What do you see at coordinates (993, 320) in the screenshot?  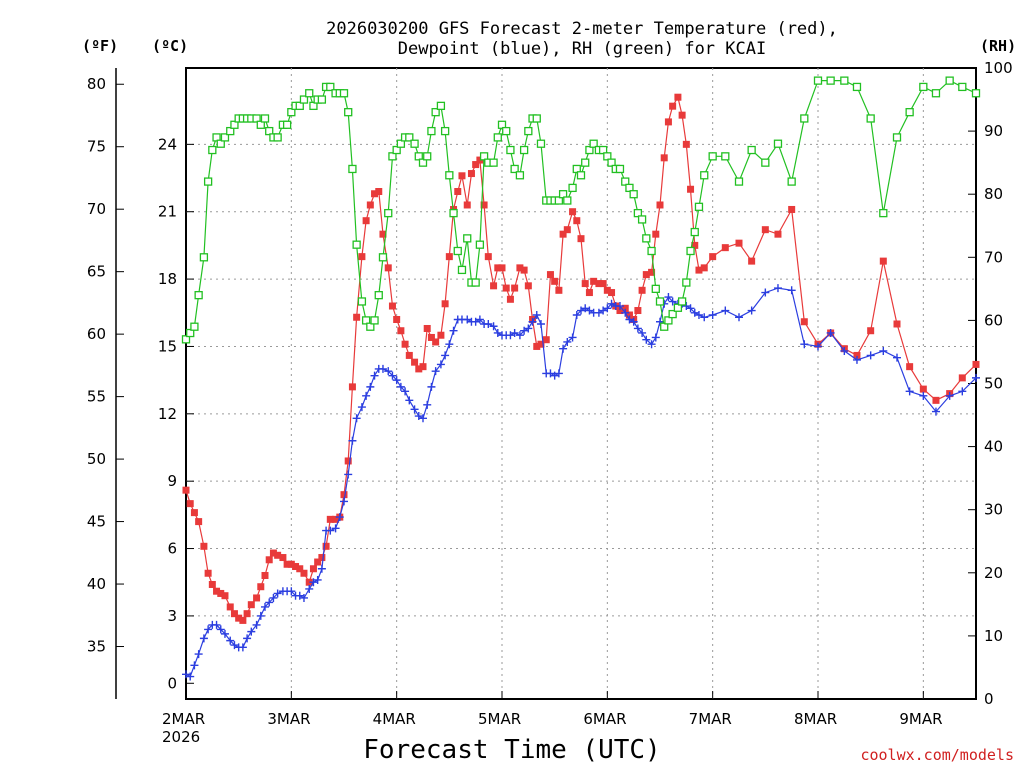 I see `rh-tick-label: 60` at bounding box center [993, 320].